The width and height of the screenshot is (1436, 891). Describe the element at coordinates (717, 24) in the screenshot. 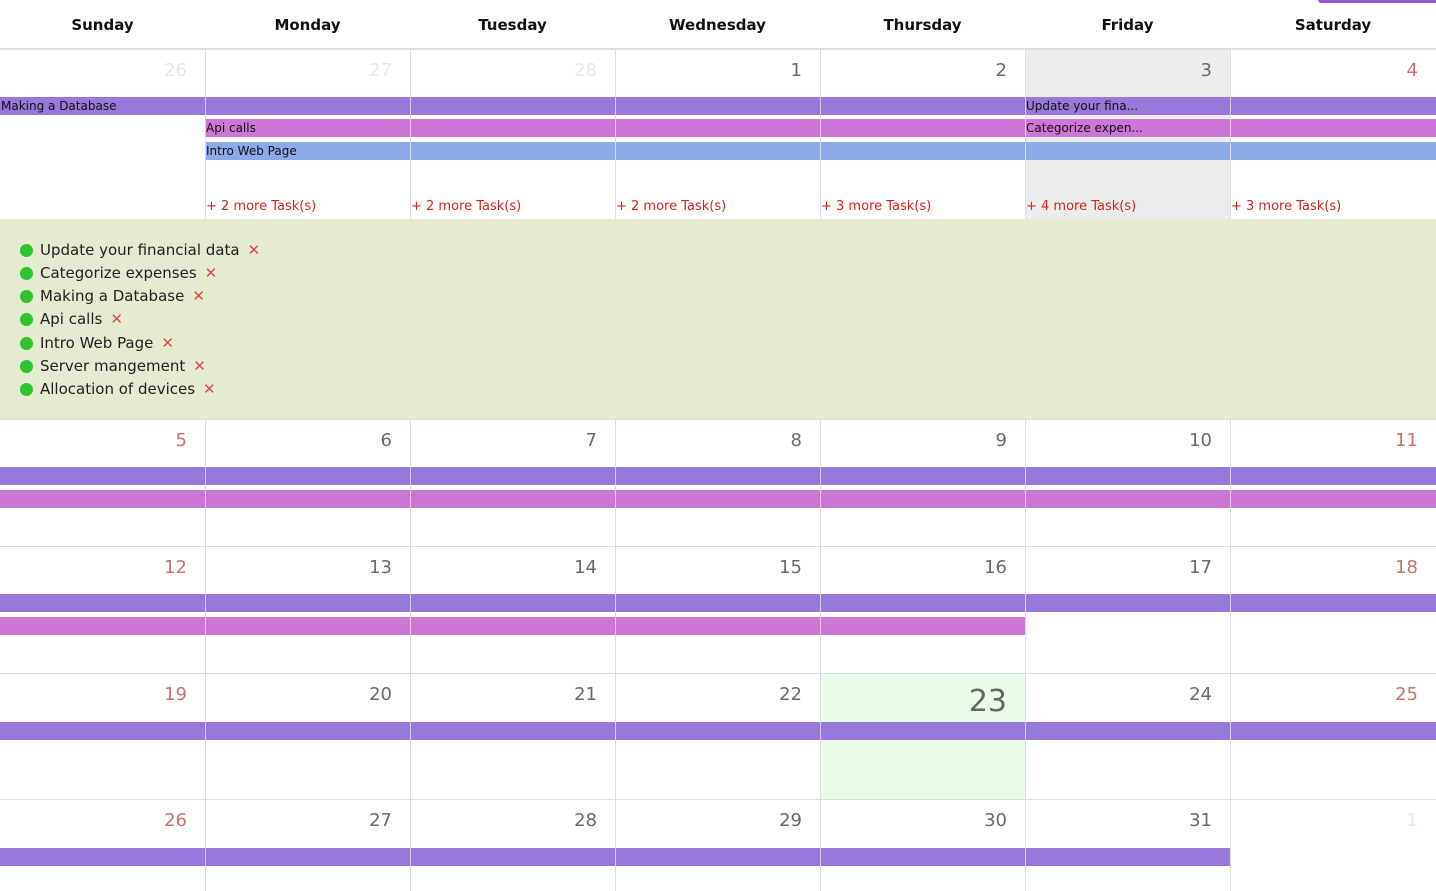

I see `weekday-header-wednesday: Wednesday` at that location.